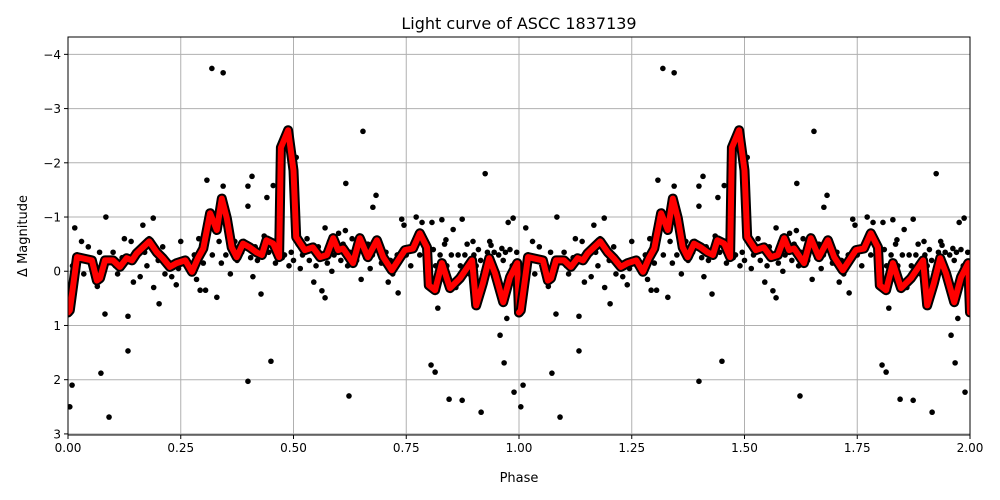 This screenshot has width=1000, height=500. What do you see at coordinates (52, 109) in the screenshot?
I see `y-tick-label: −3` at bounding box center [52, 109].